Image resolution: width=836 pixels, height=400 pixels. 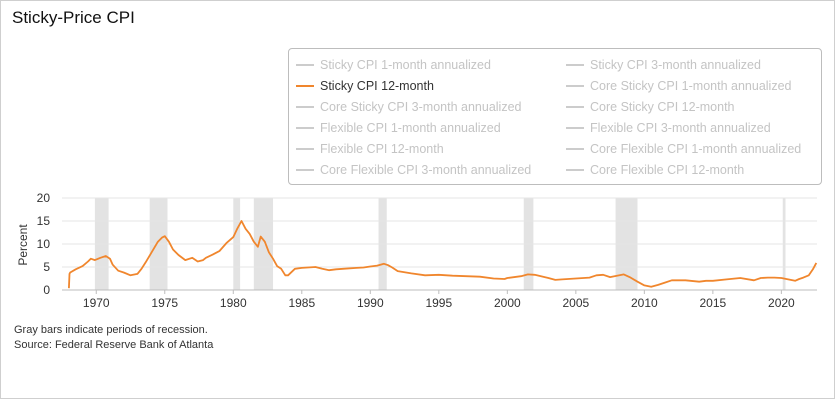 What do you see at coordinates (111, 330) in the screenshot?
I see `recession-note: Gray bars indicate periods of recession.` at bounding box center [111, 330].